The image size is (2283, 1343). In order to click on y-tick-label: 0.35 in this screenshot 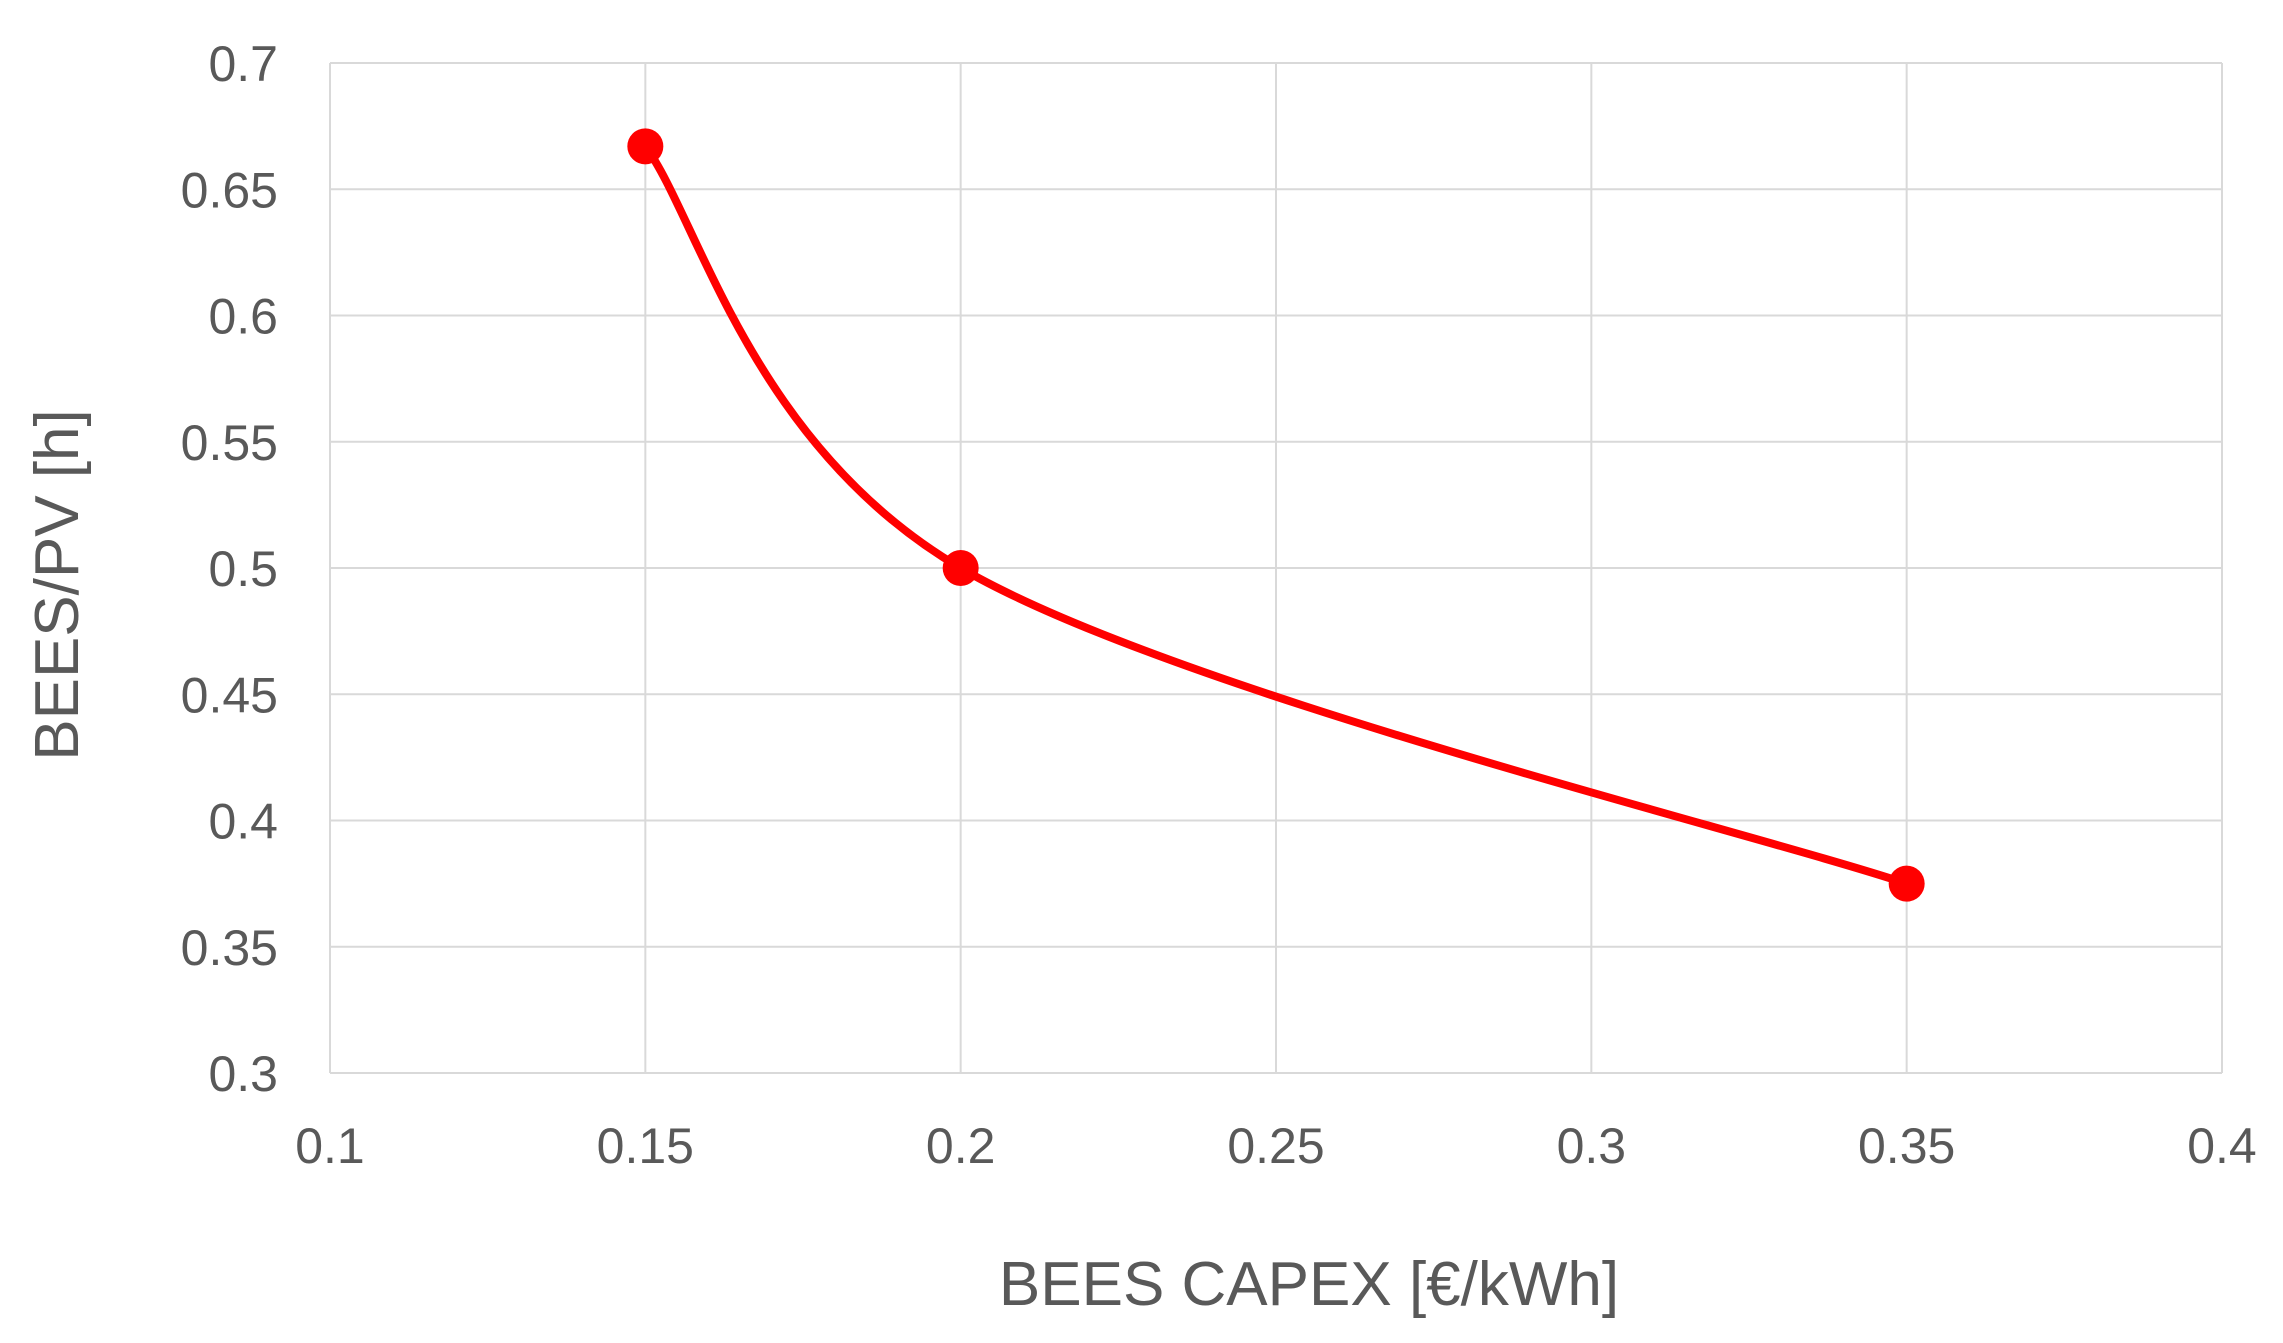, I will do `click(229, 948)`.